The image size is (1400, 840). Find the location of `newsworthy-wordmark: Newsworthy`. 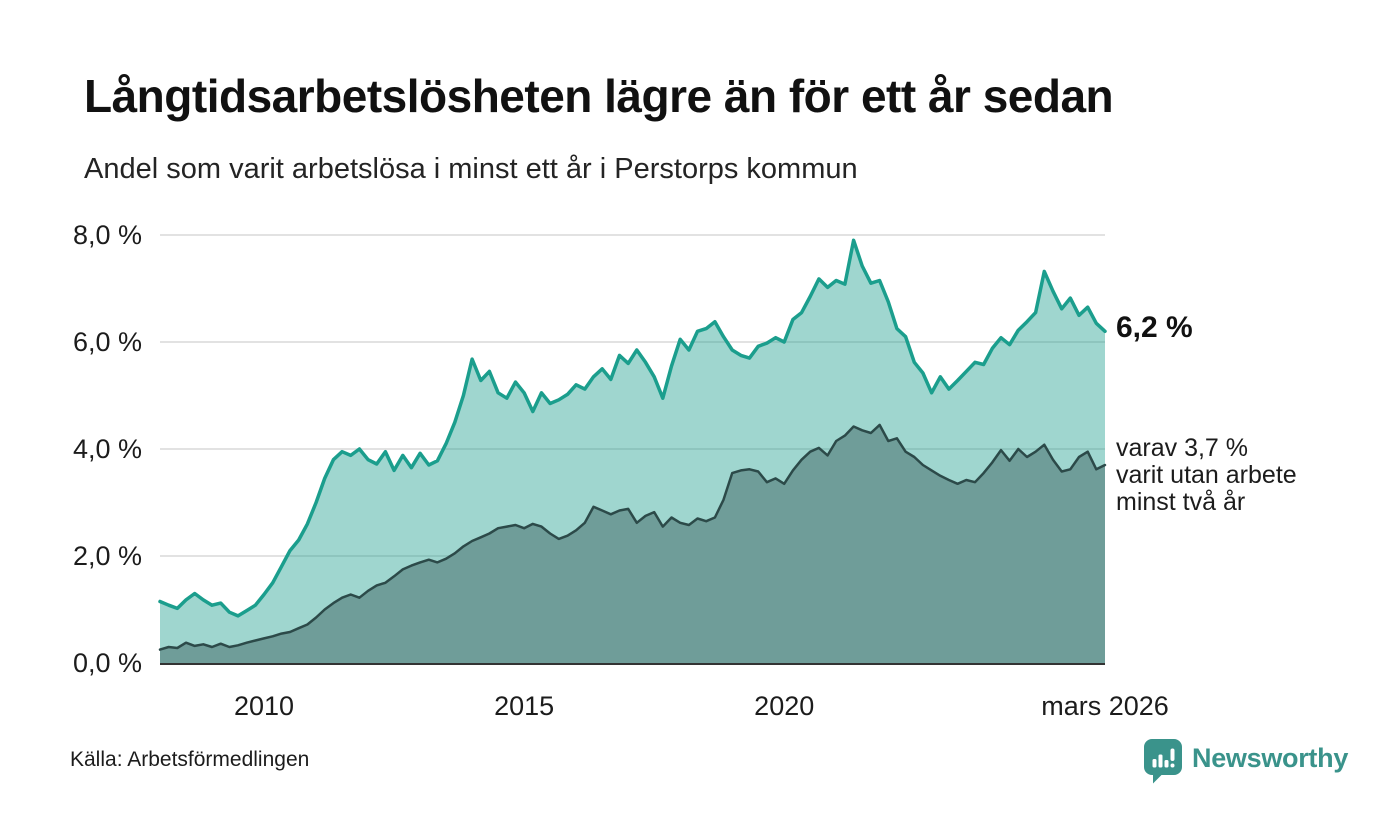

newsworthy-wordmark: Newsworthy is located at coordinates (1270, 758).